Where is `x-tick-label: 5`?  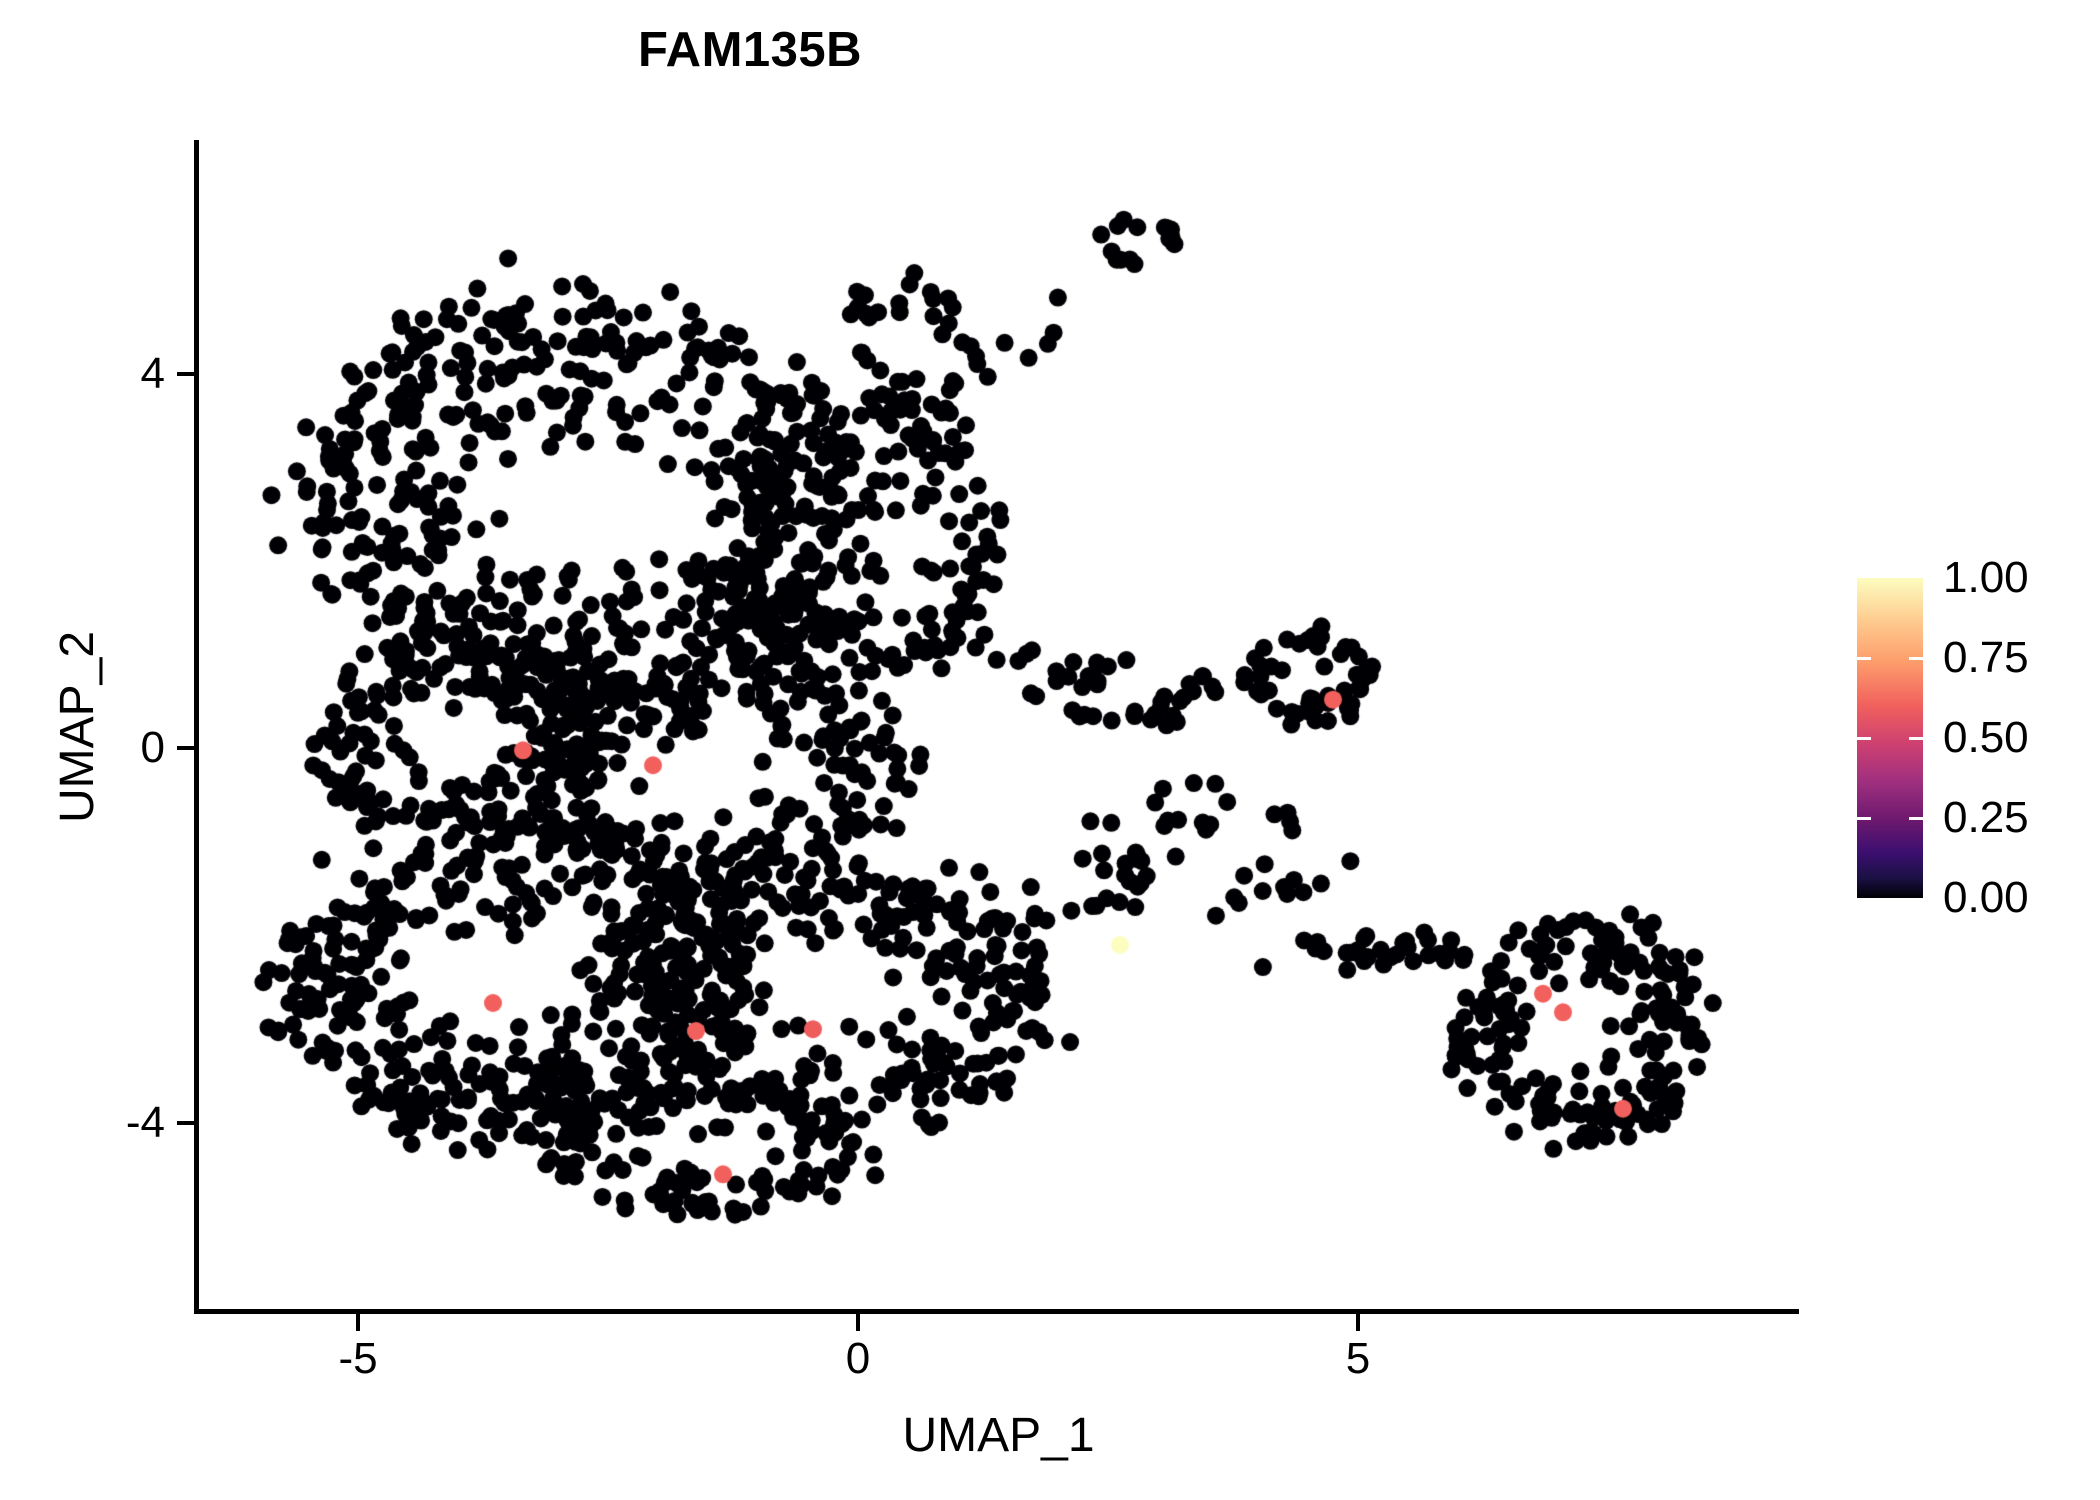
x-tick-label: 5 is located at coordinates (1358, 1358).